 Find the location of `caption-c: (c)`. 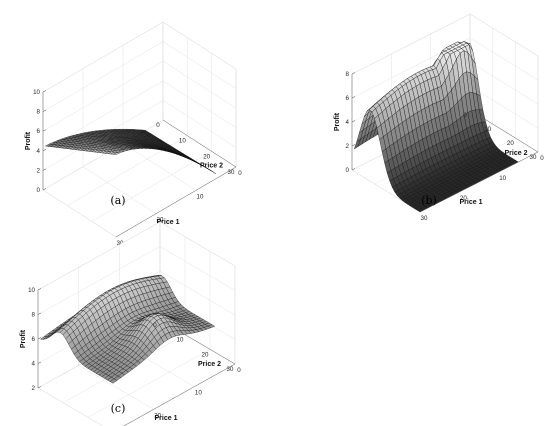

caption-c: (c) is located at coordinates (118, 408).